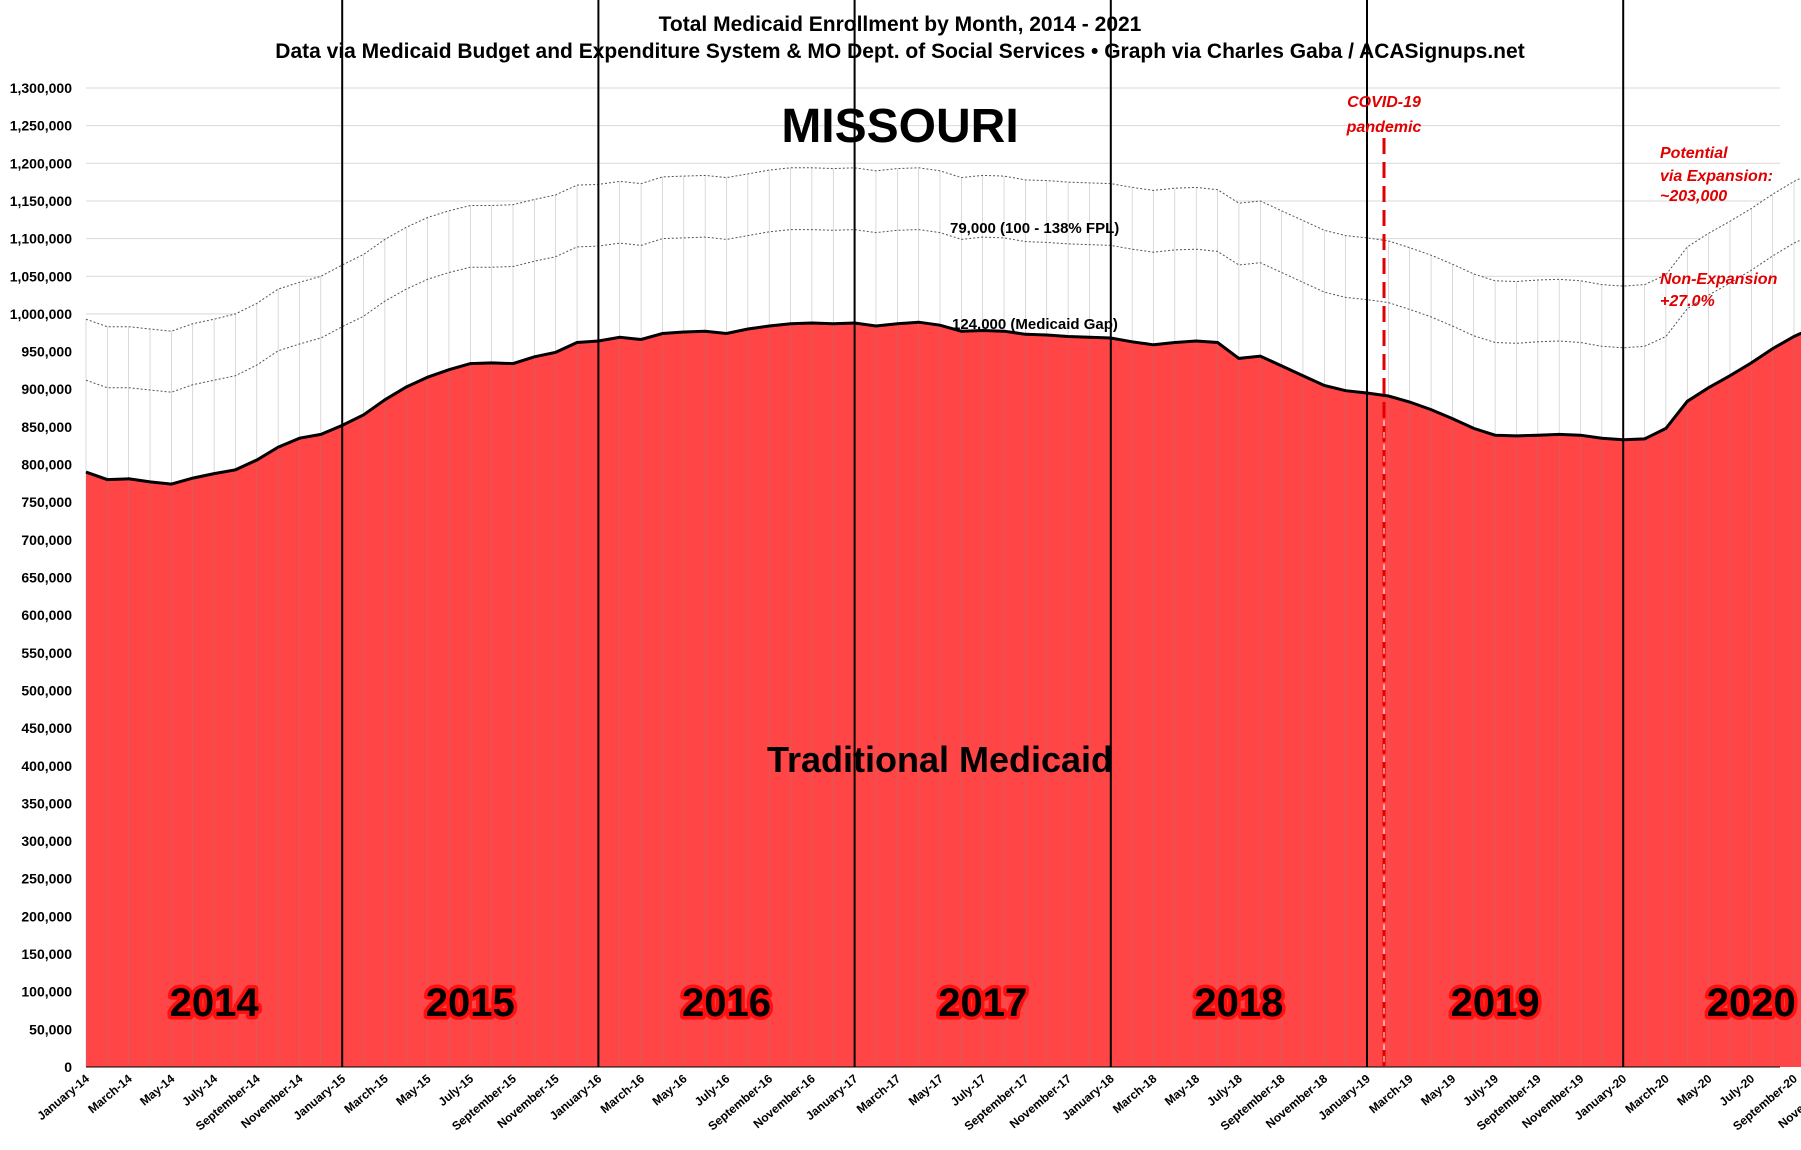 This screenshot has height=1150, width=1801. What do you see at coordinates (1035, 324) in the screenshot?
I see `medicaid-gap-label: 124,000 (Medicaid Gap)` at bounding box center [1035, 324].